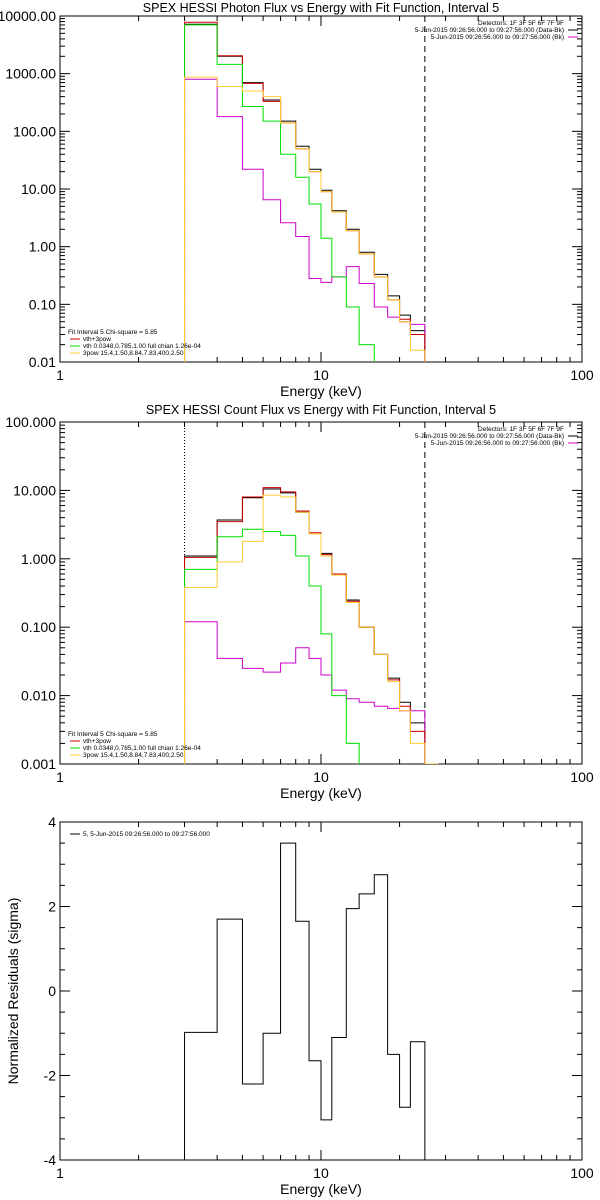 This screenshot has width=600, height=1200. I want to click on y-tick-label: 2, so click(52, 907).